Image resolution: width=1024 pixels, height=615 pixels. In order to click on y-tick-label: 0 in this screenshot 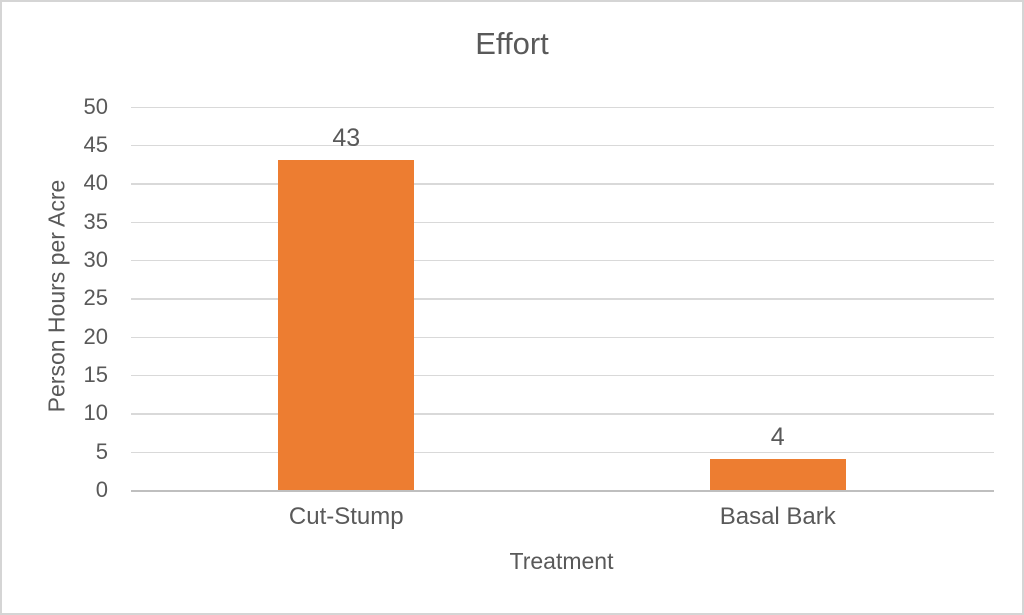, I will do `click(101, 489)`.